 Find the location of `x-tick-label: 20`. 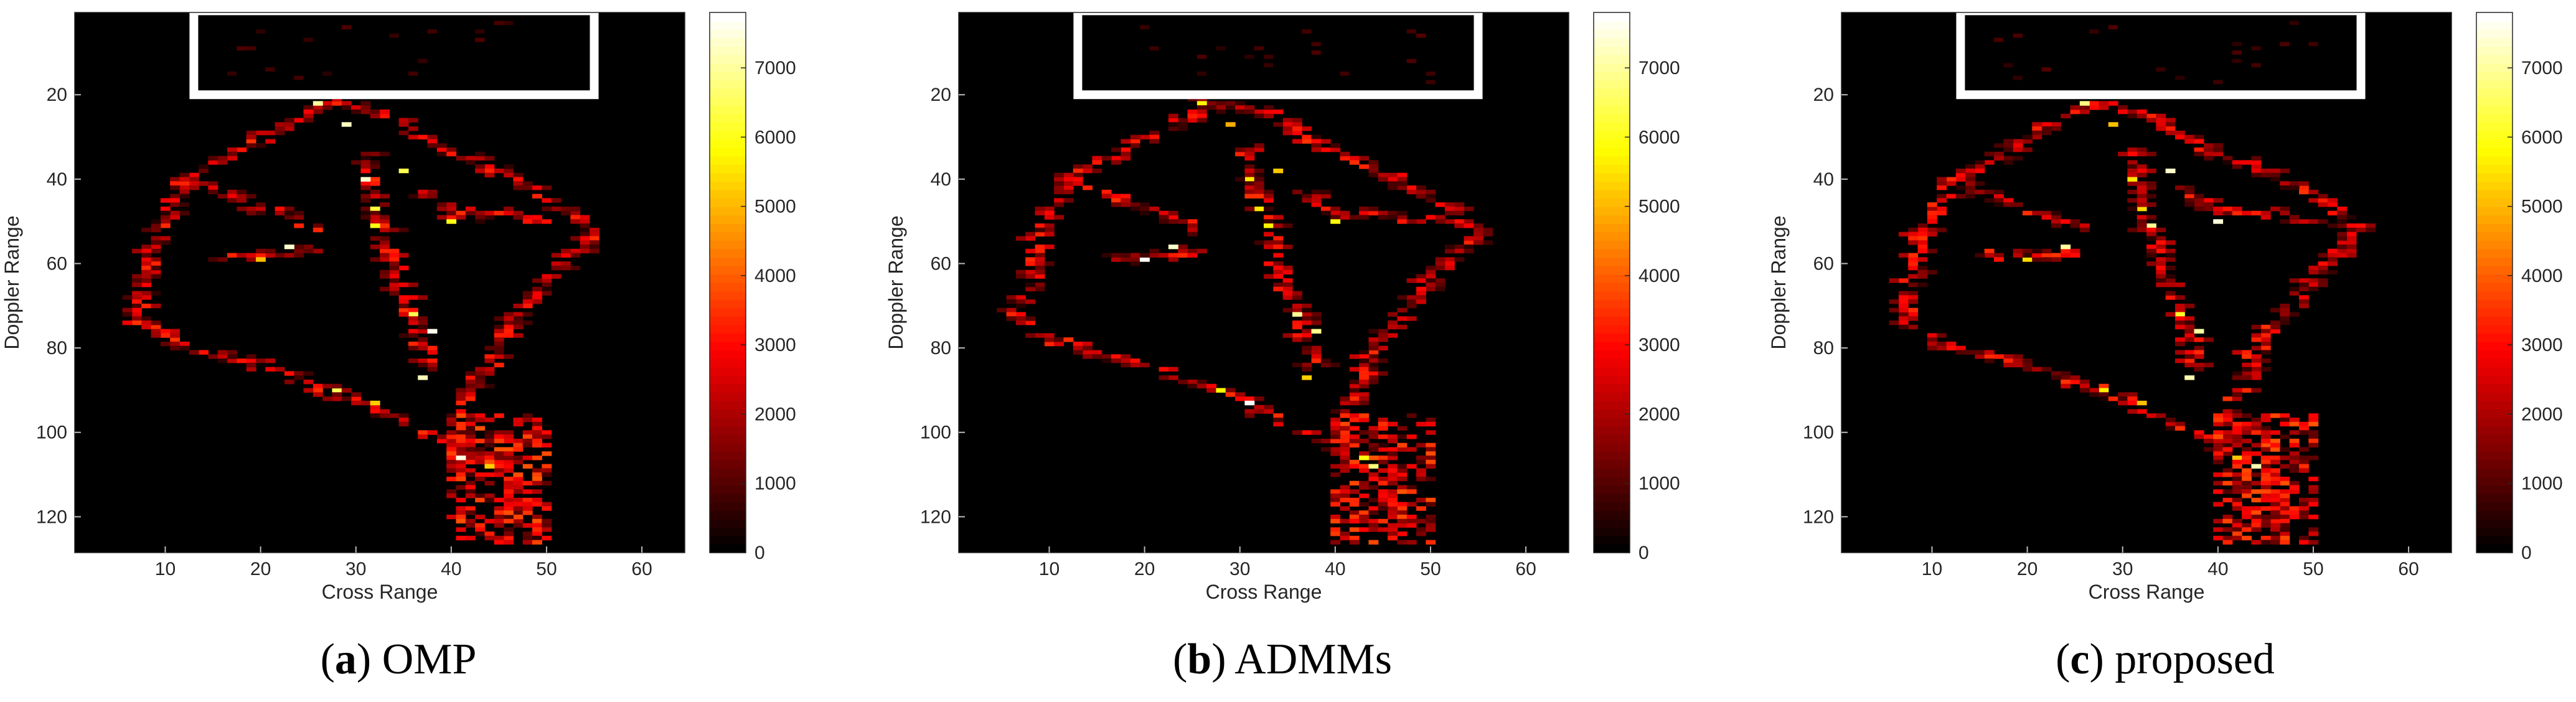

x-tick-label: 20 is located at coordinates (260, 569).